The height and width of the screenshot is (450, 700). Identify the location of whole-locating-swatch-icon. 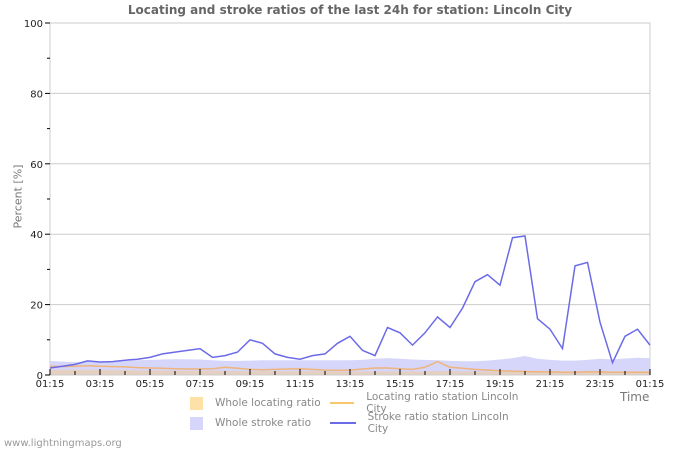
(196, 403).